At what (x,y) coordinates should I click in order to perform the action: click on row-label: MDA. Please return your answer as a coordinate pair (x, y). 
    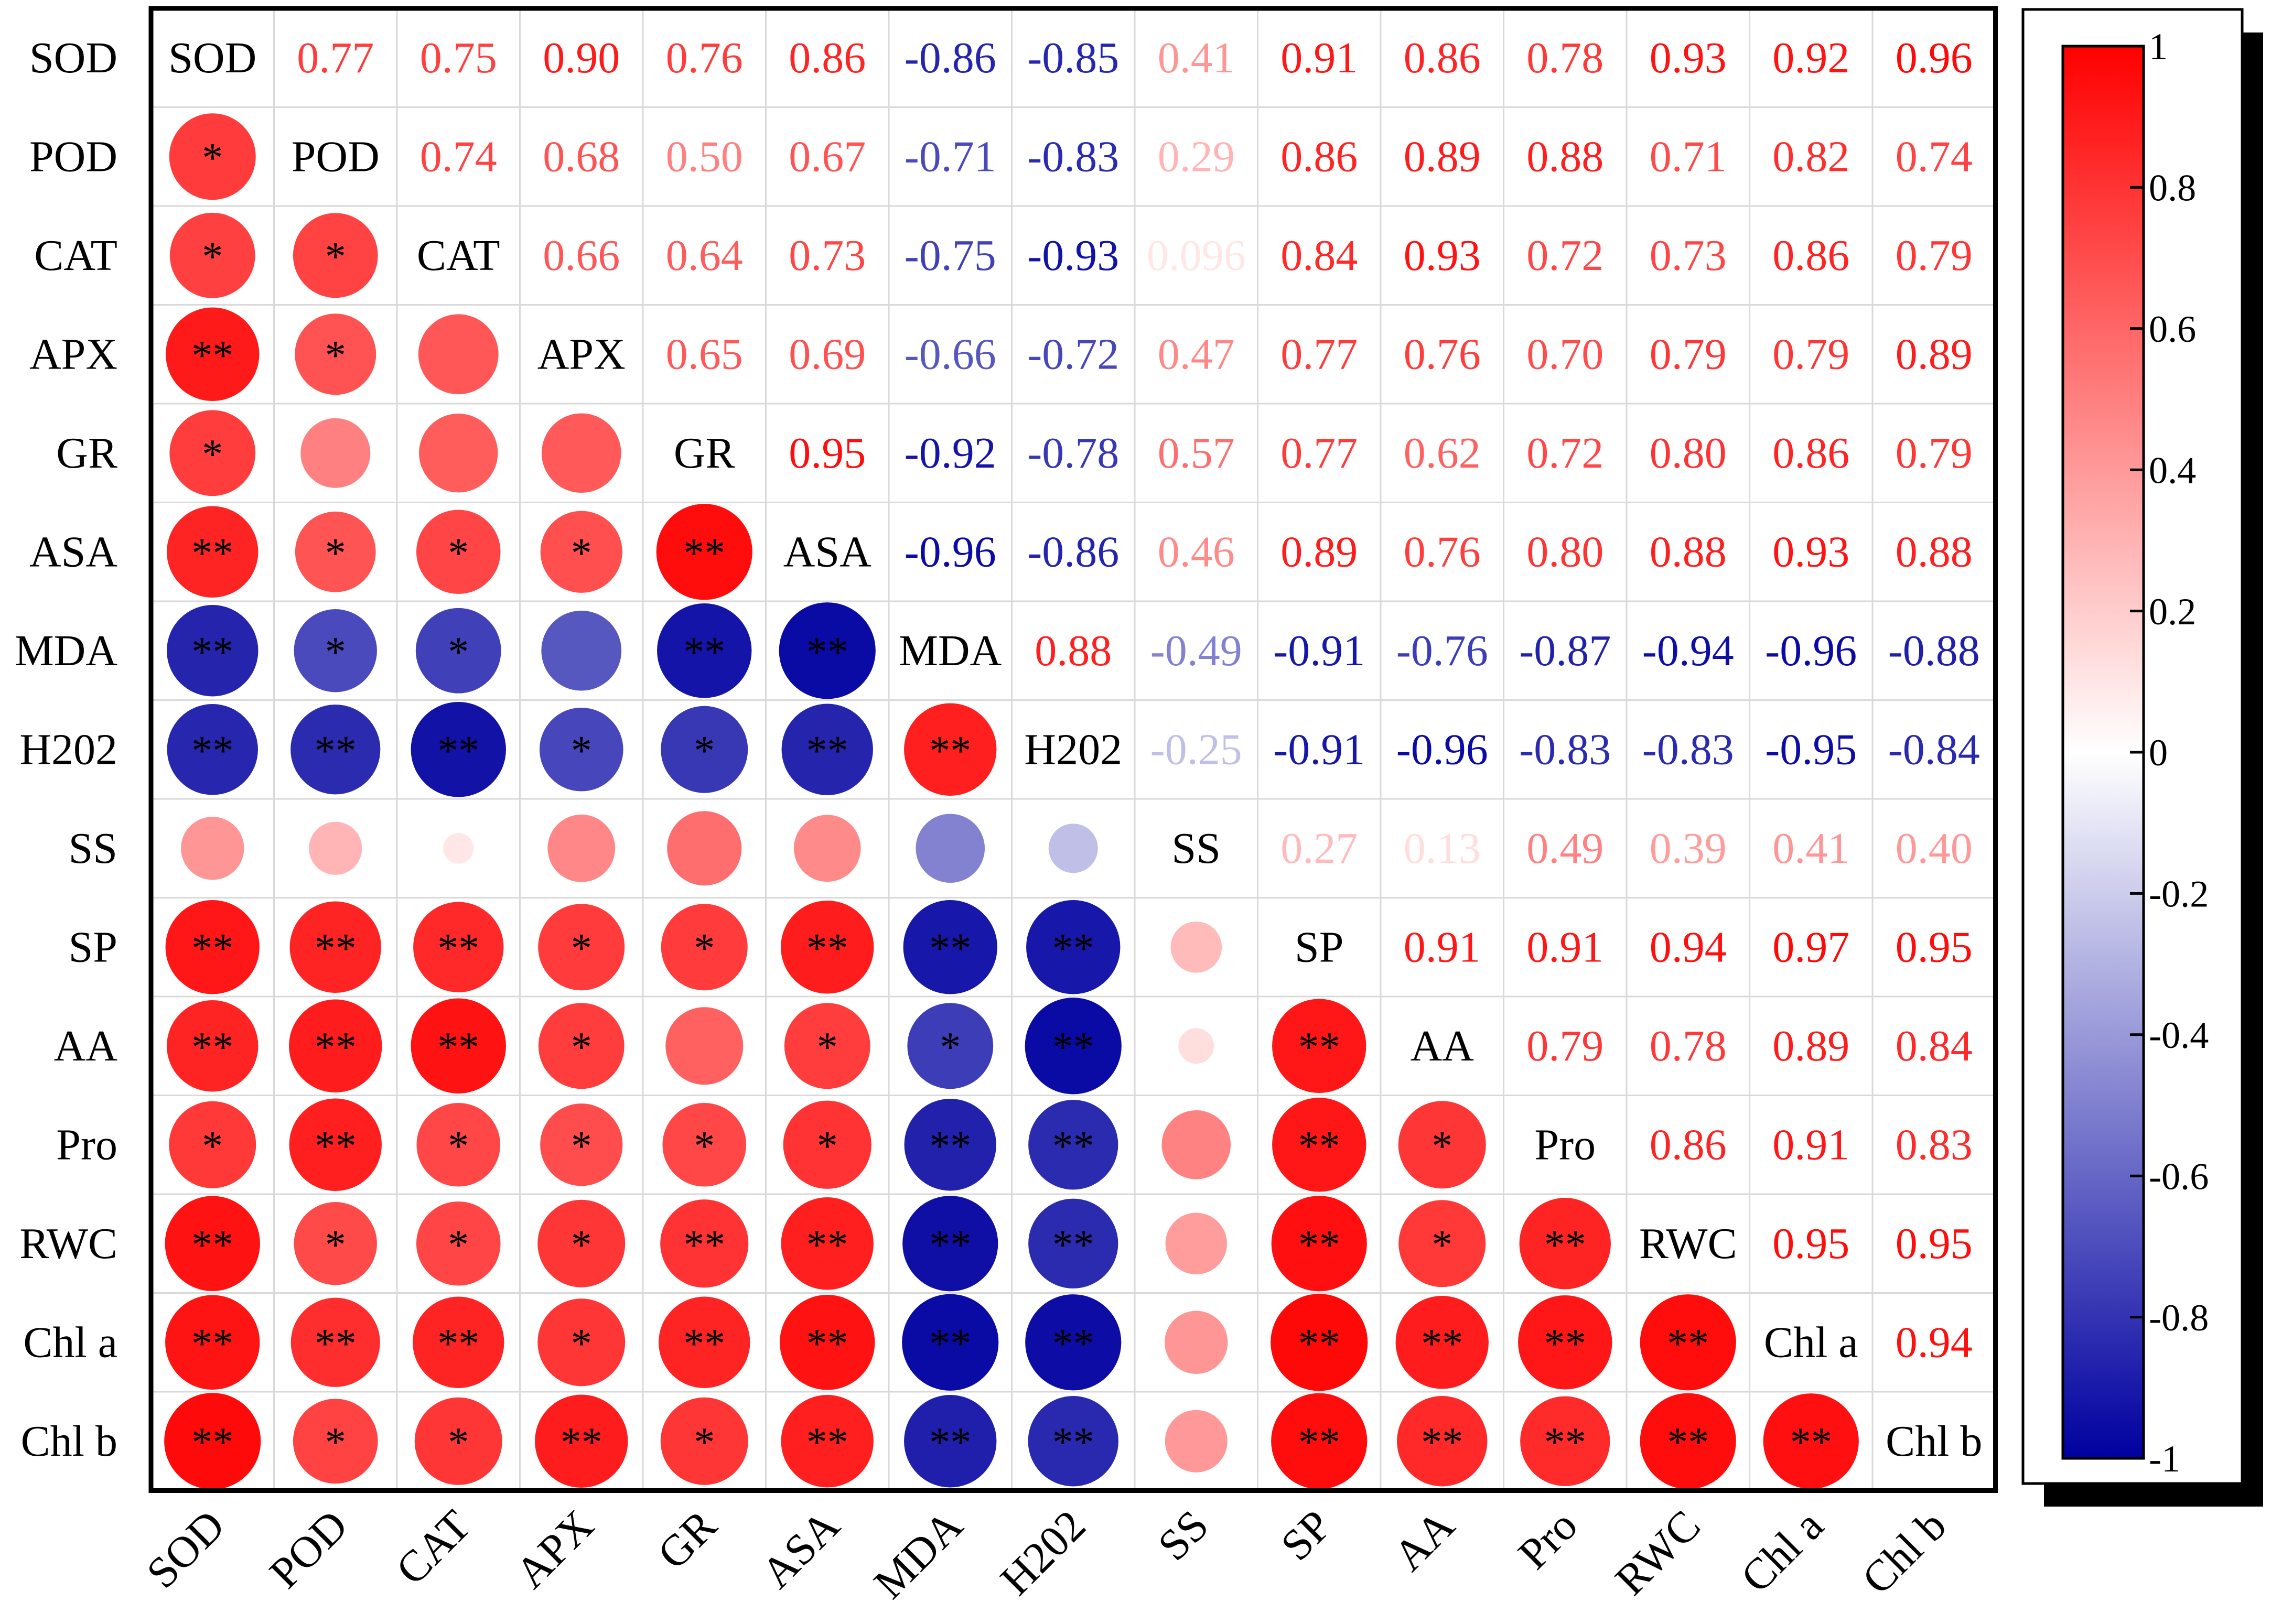
    Looking at the image, I should click on (66, 650).